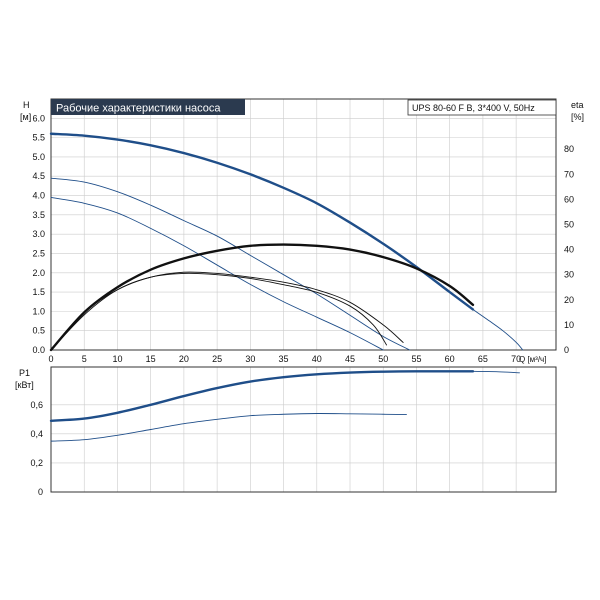 The image size is (600, 600). I want to click on y-tick-label: 5.0, so click(38, 157).